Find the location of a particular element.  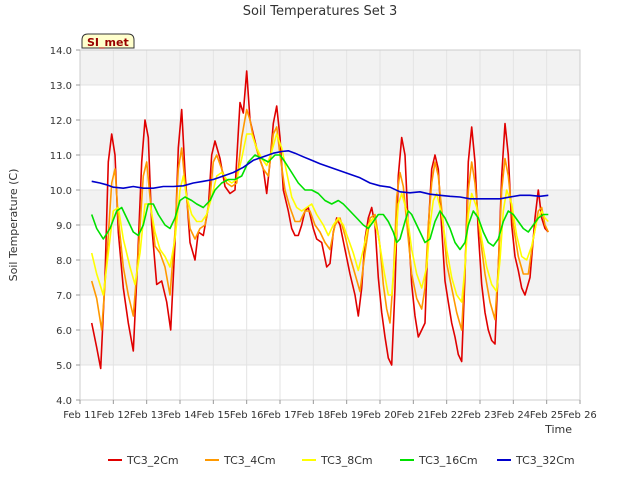

series-line-tc3-16cm is located at coordinates (319, 202).